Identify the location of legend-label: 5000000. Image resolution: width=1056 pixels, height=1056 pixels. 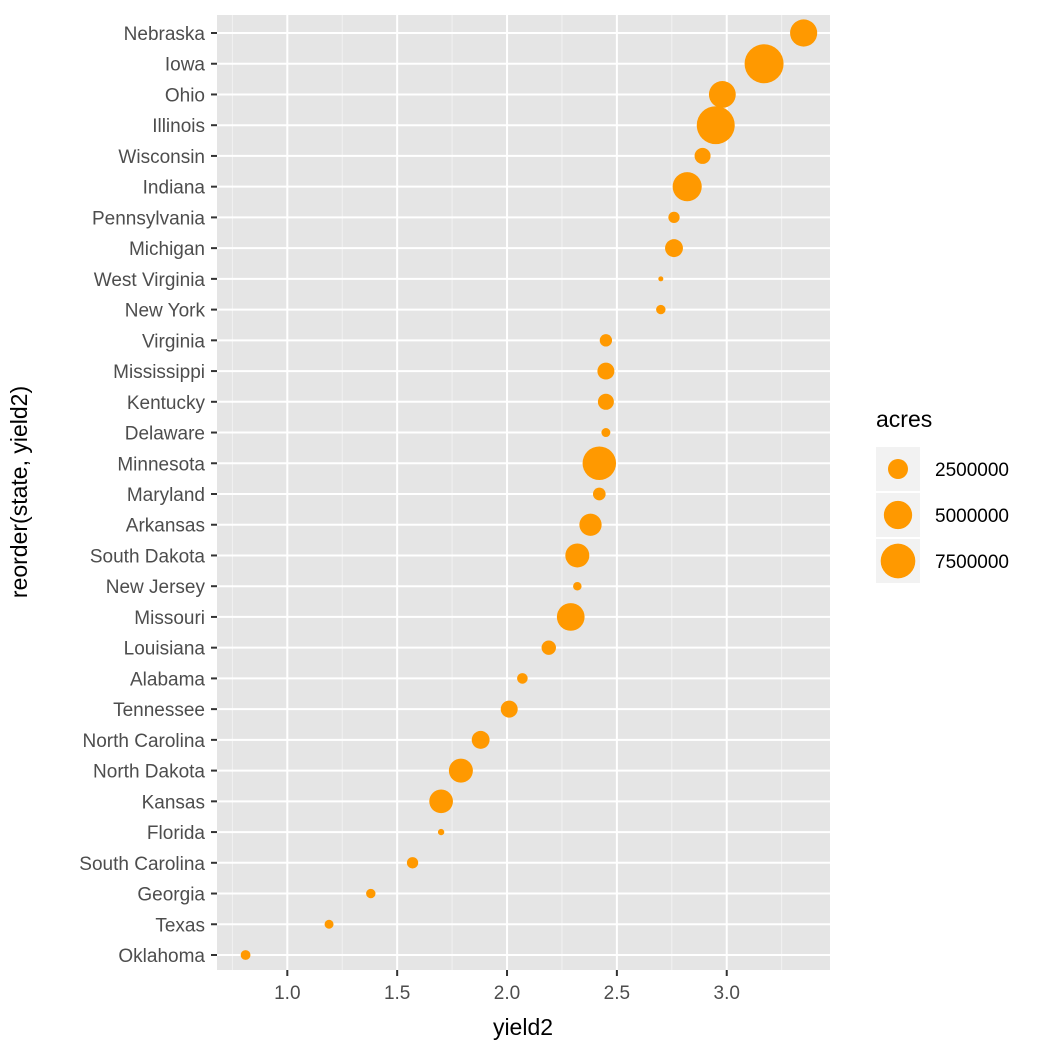
(972, 516).